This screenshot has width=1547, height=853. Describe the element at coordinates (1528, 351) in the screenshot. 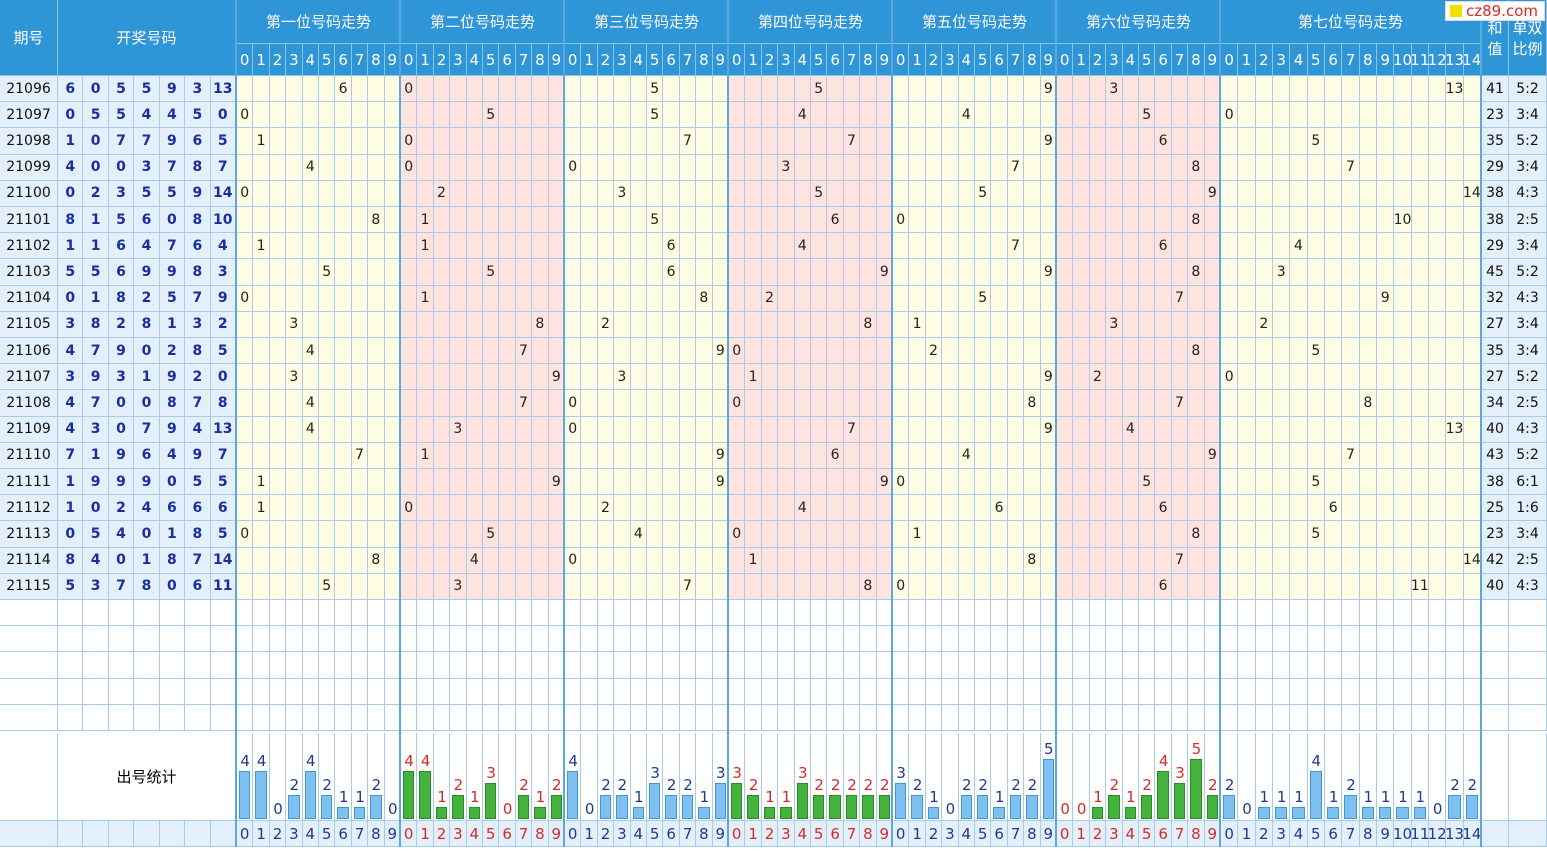

I see `odd-even-ratio: 3:4` at that location.